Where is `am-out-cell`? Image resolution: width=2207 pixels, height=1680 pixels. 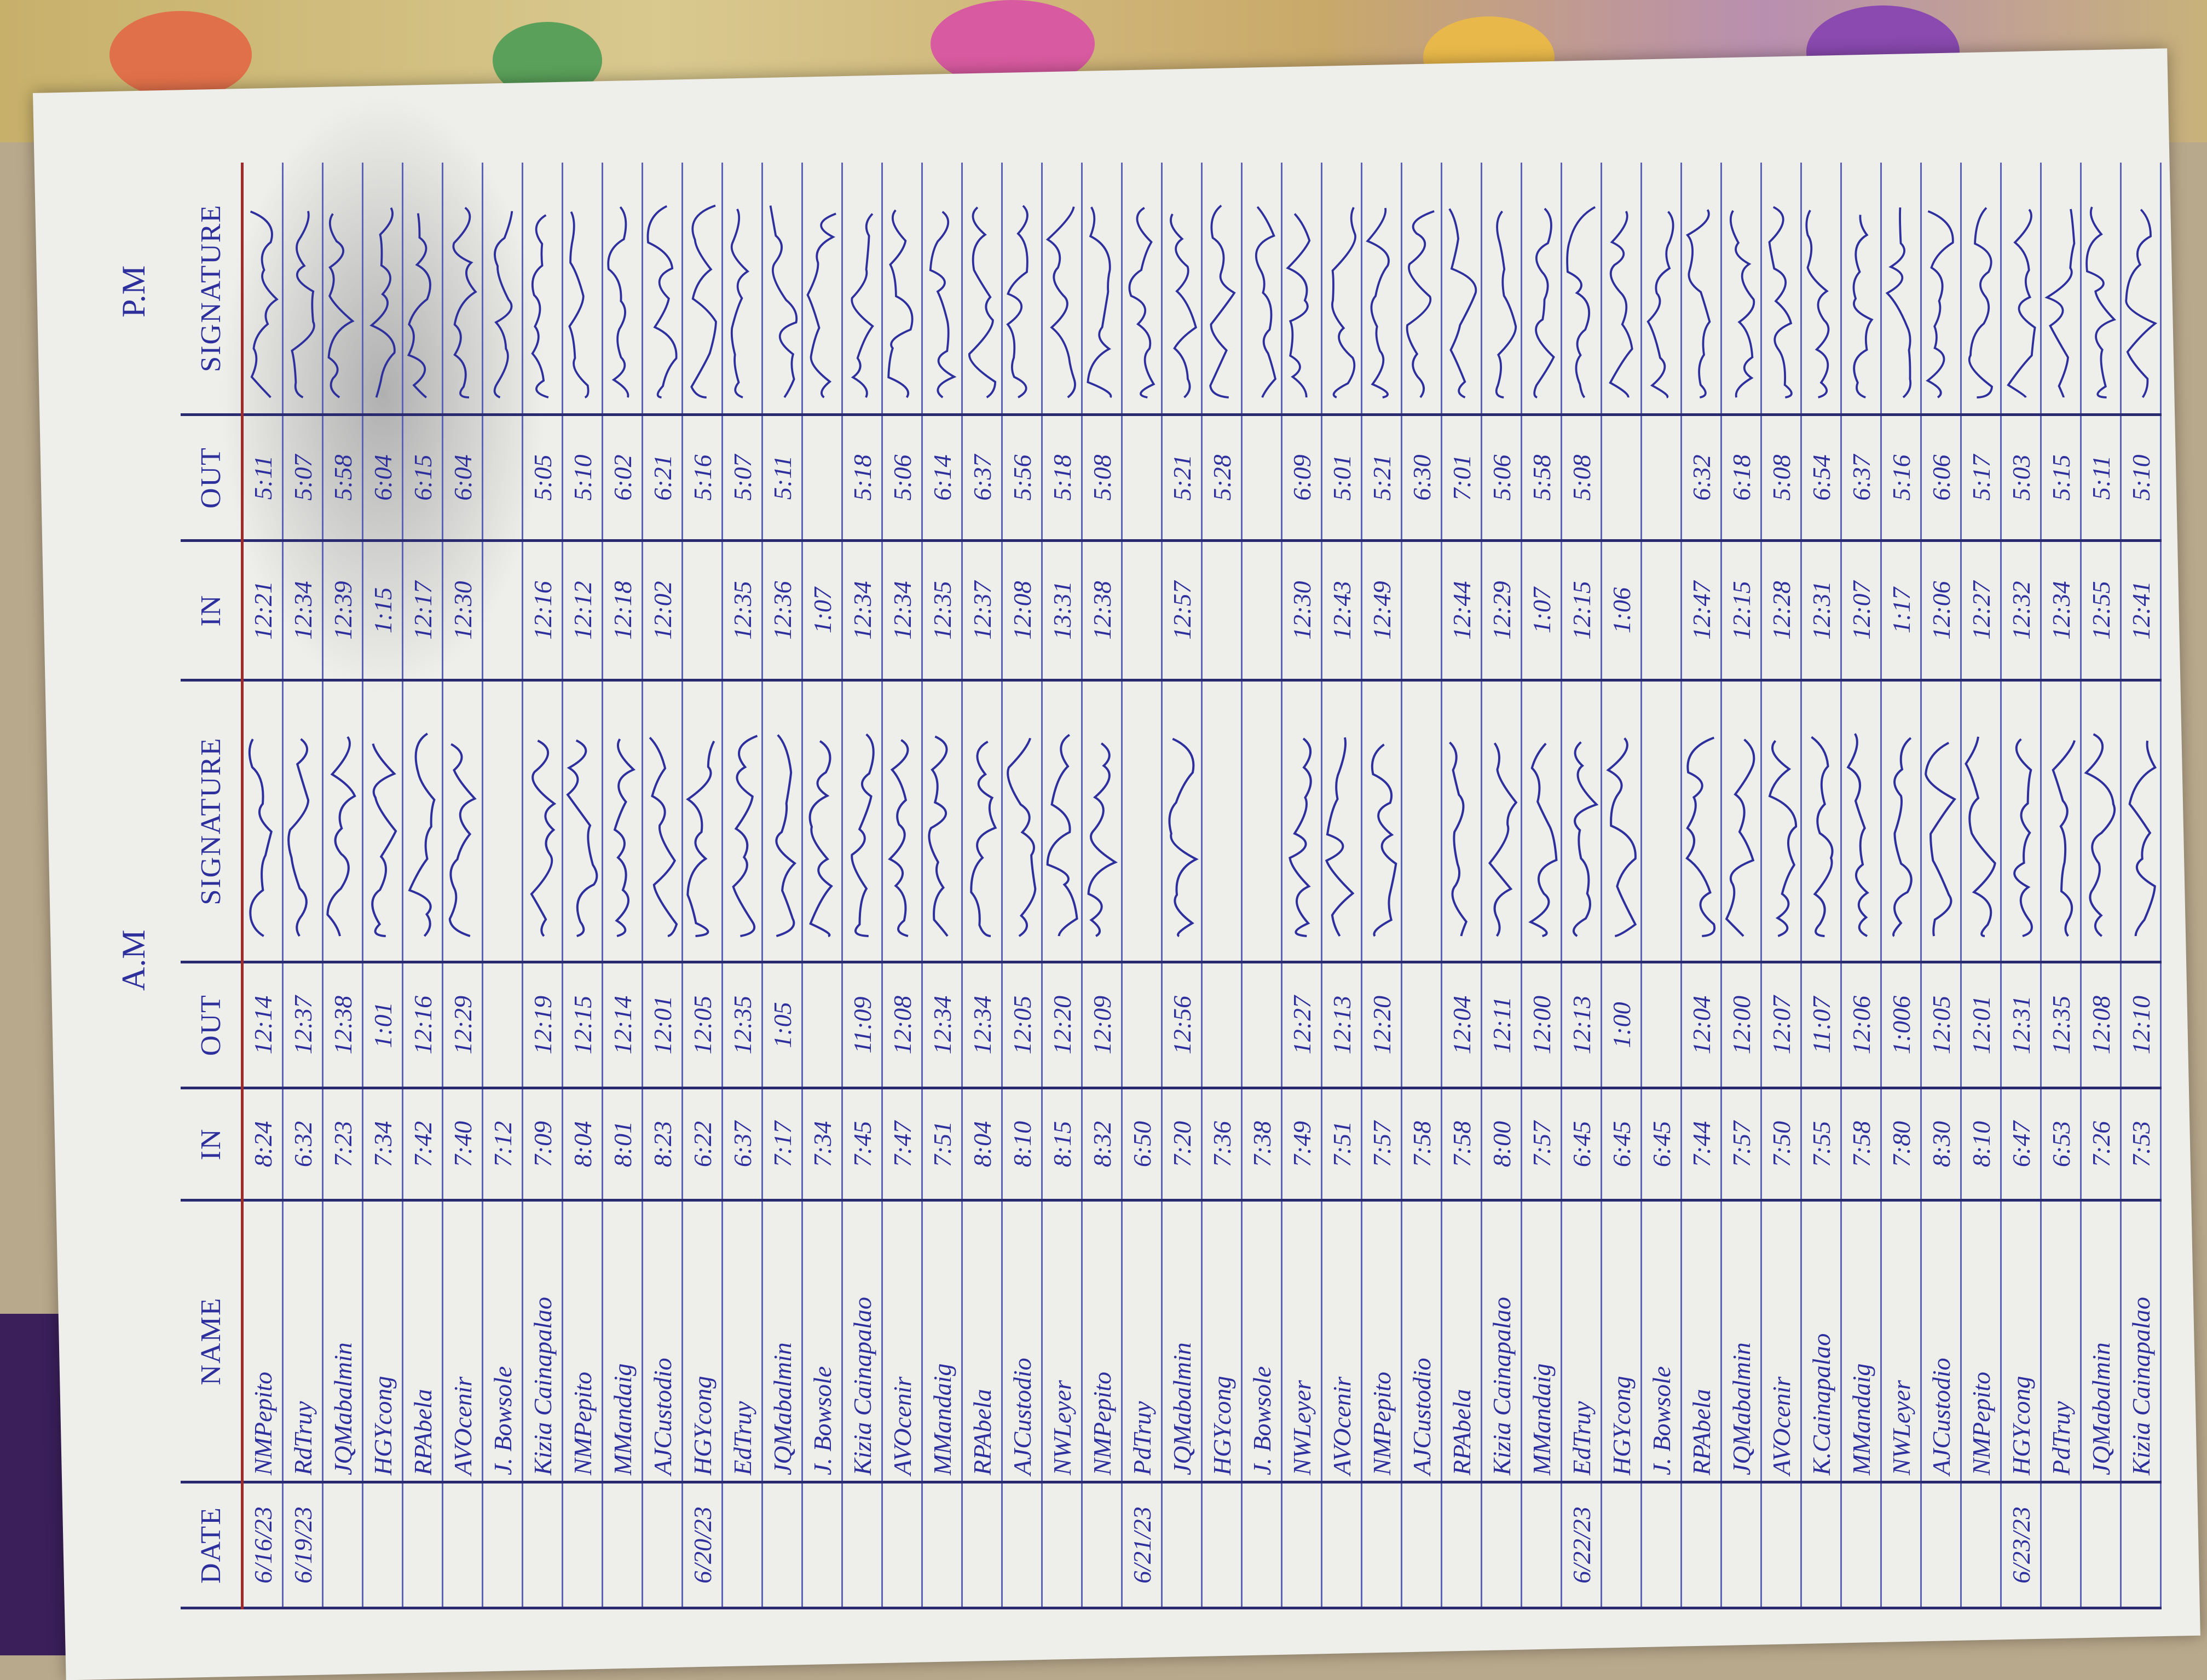 am-out-cell is located at coordinates (822, 1025).